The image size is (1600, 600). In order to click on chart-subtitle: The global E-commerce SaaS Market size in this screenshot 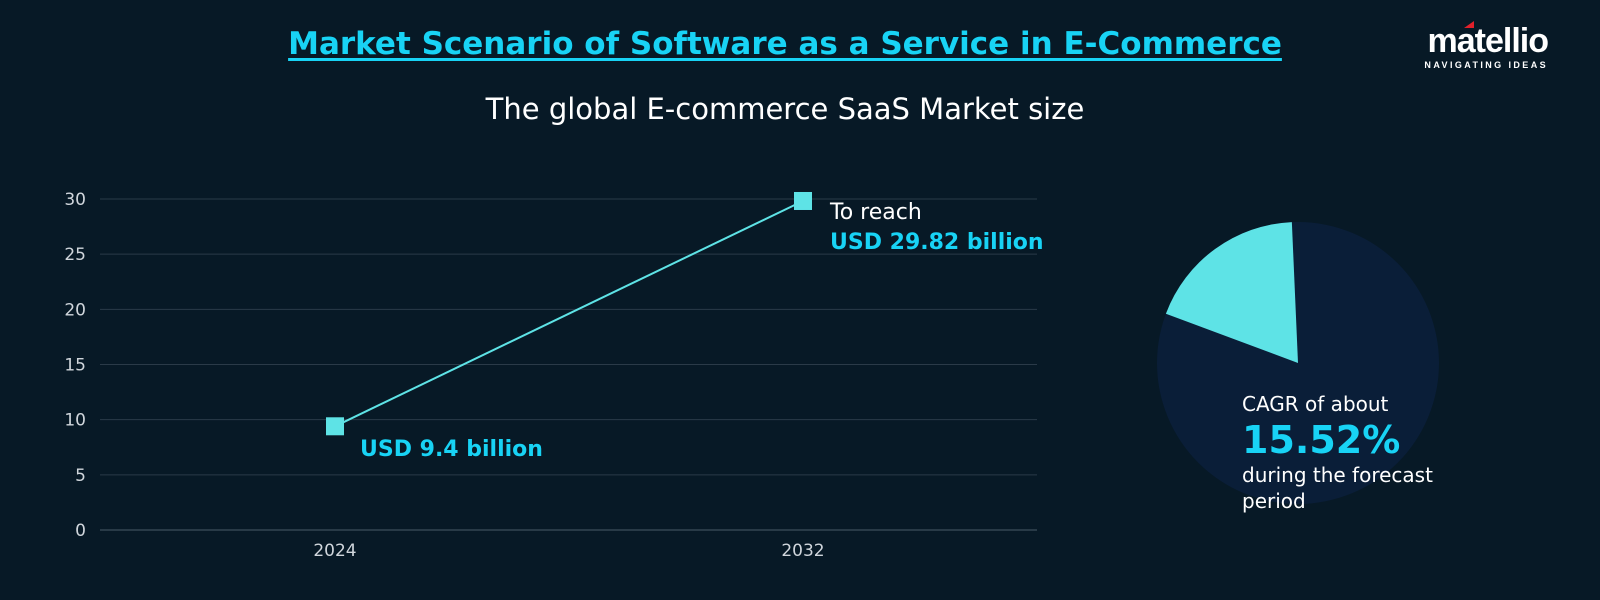, I will do `click(785, 109)`.